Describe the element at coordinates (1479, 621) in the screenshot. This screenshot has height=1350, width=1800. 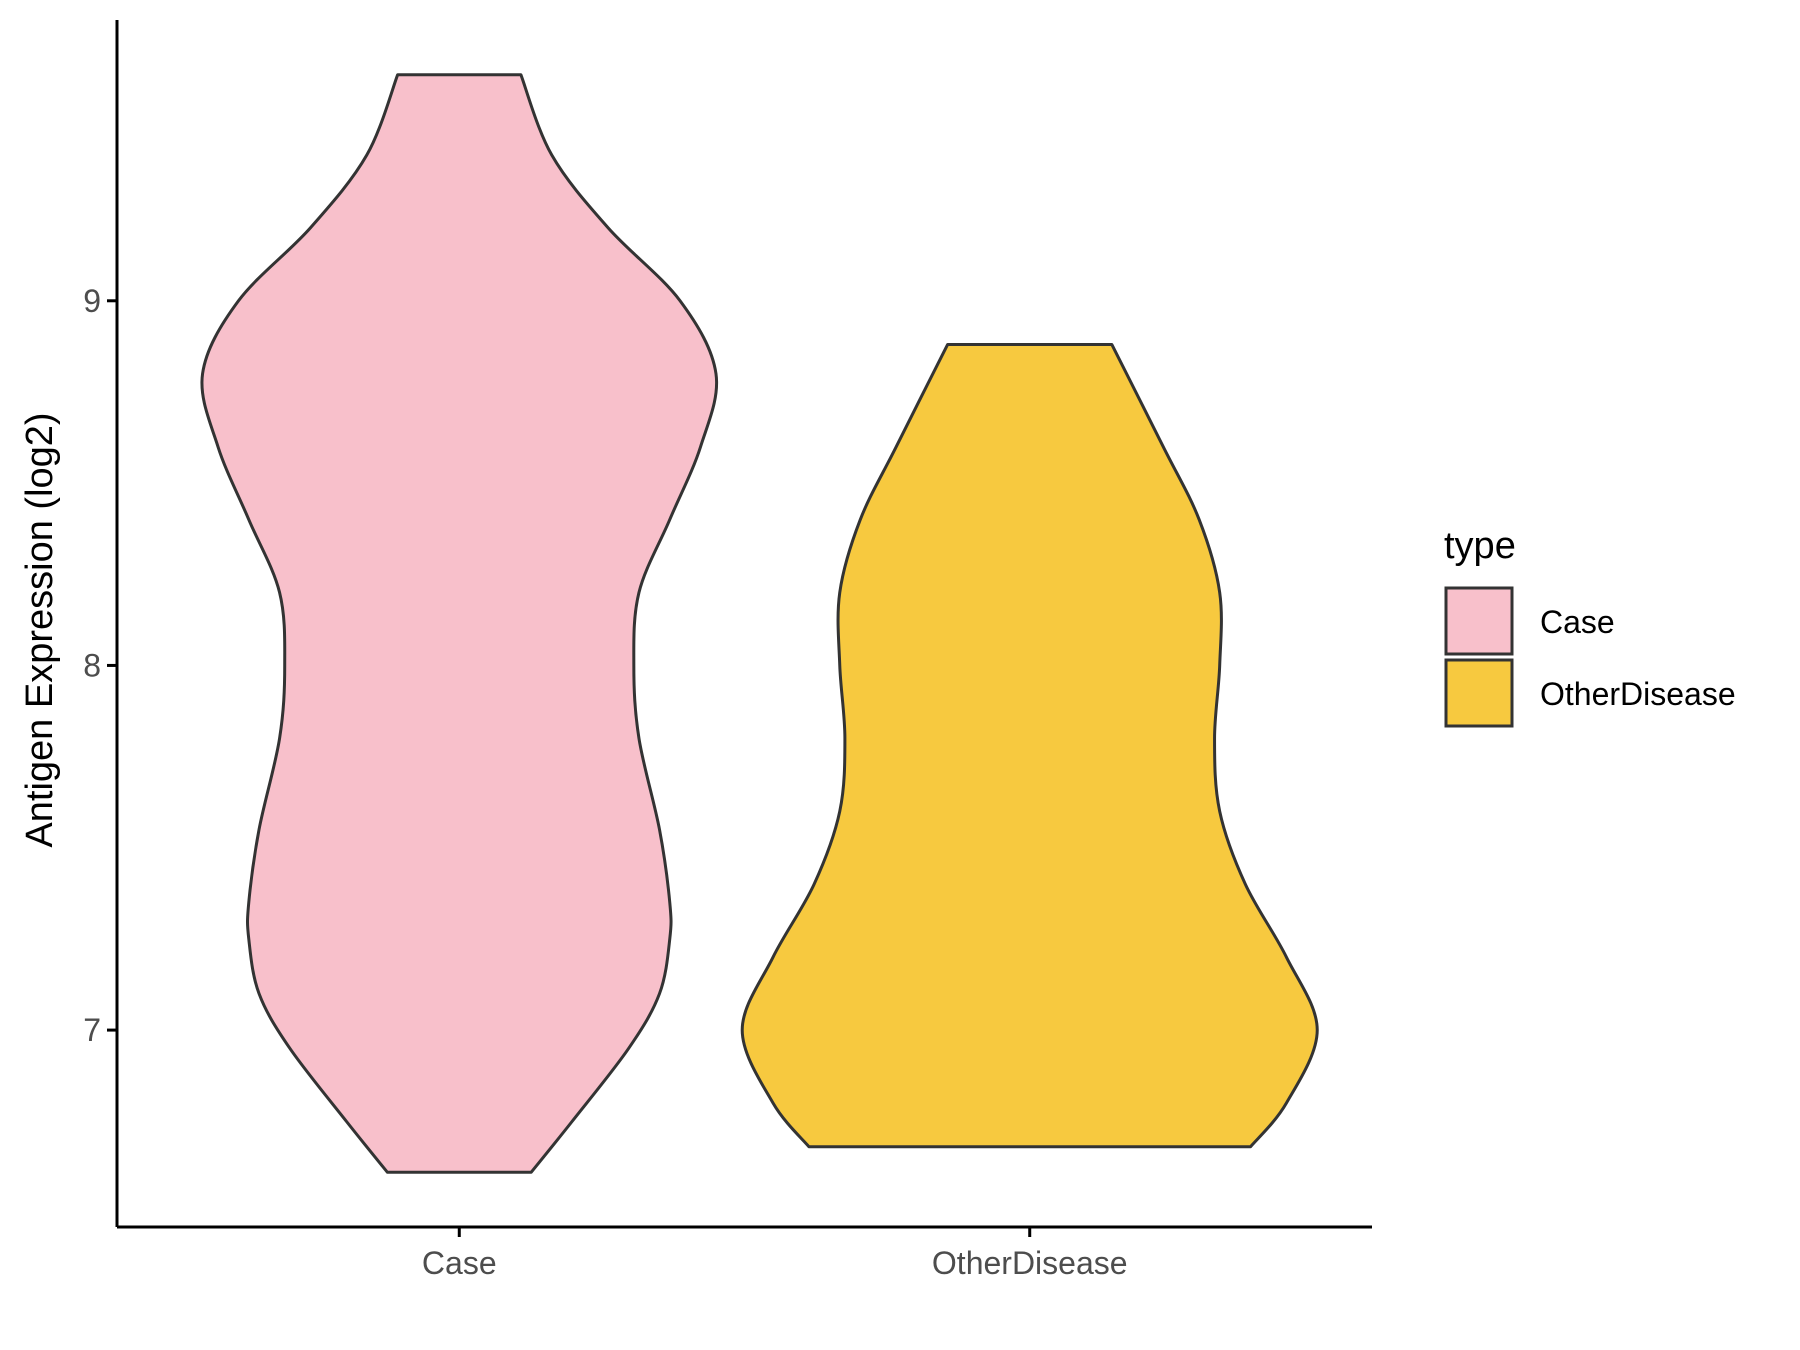
I see `legend-swatch-Case` at that location.